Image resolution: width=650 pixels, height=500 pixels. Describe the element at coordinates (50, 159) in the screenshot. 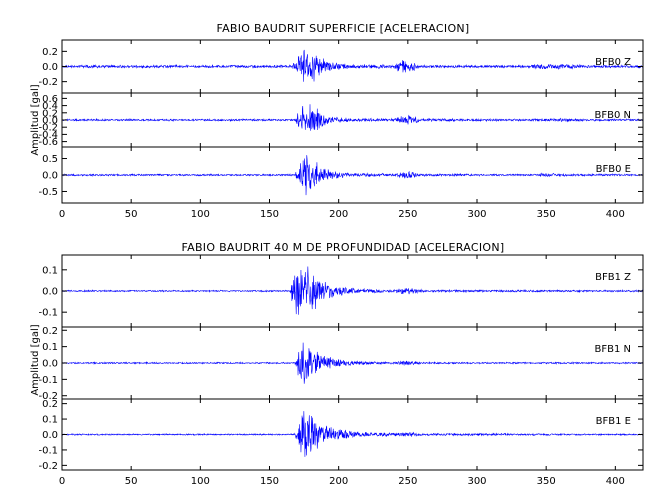

I see `y-tick-label: 0.5` at that location.